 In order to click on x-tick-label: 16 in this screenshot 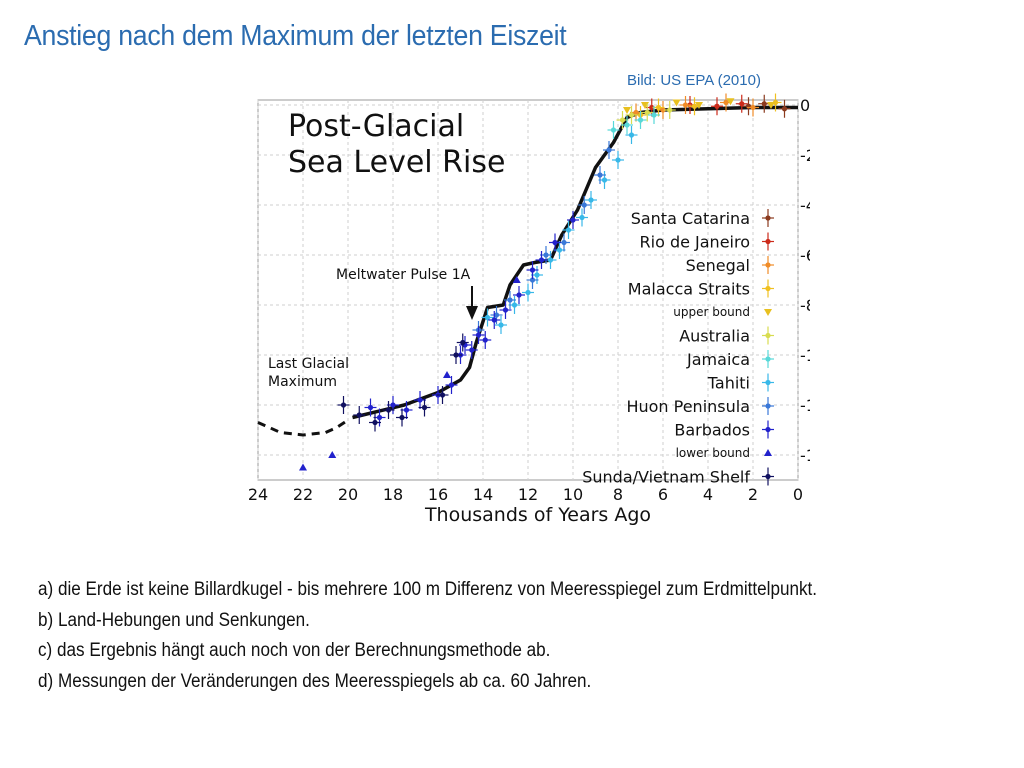, I will do `click(438, 494)`.